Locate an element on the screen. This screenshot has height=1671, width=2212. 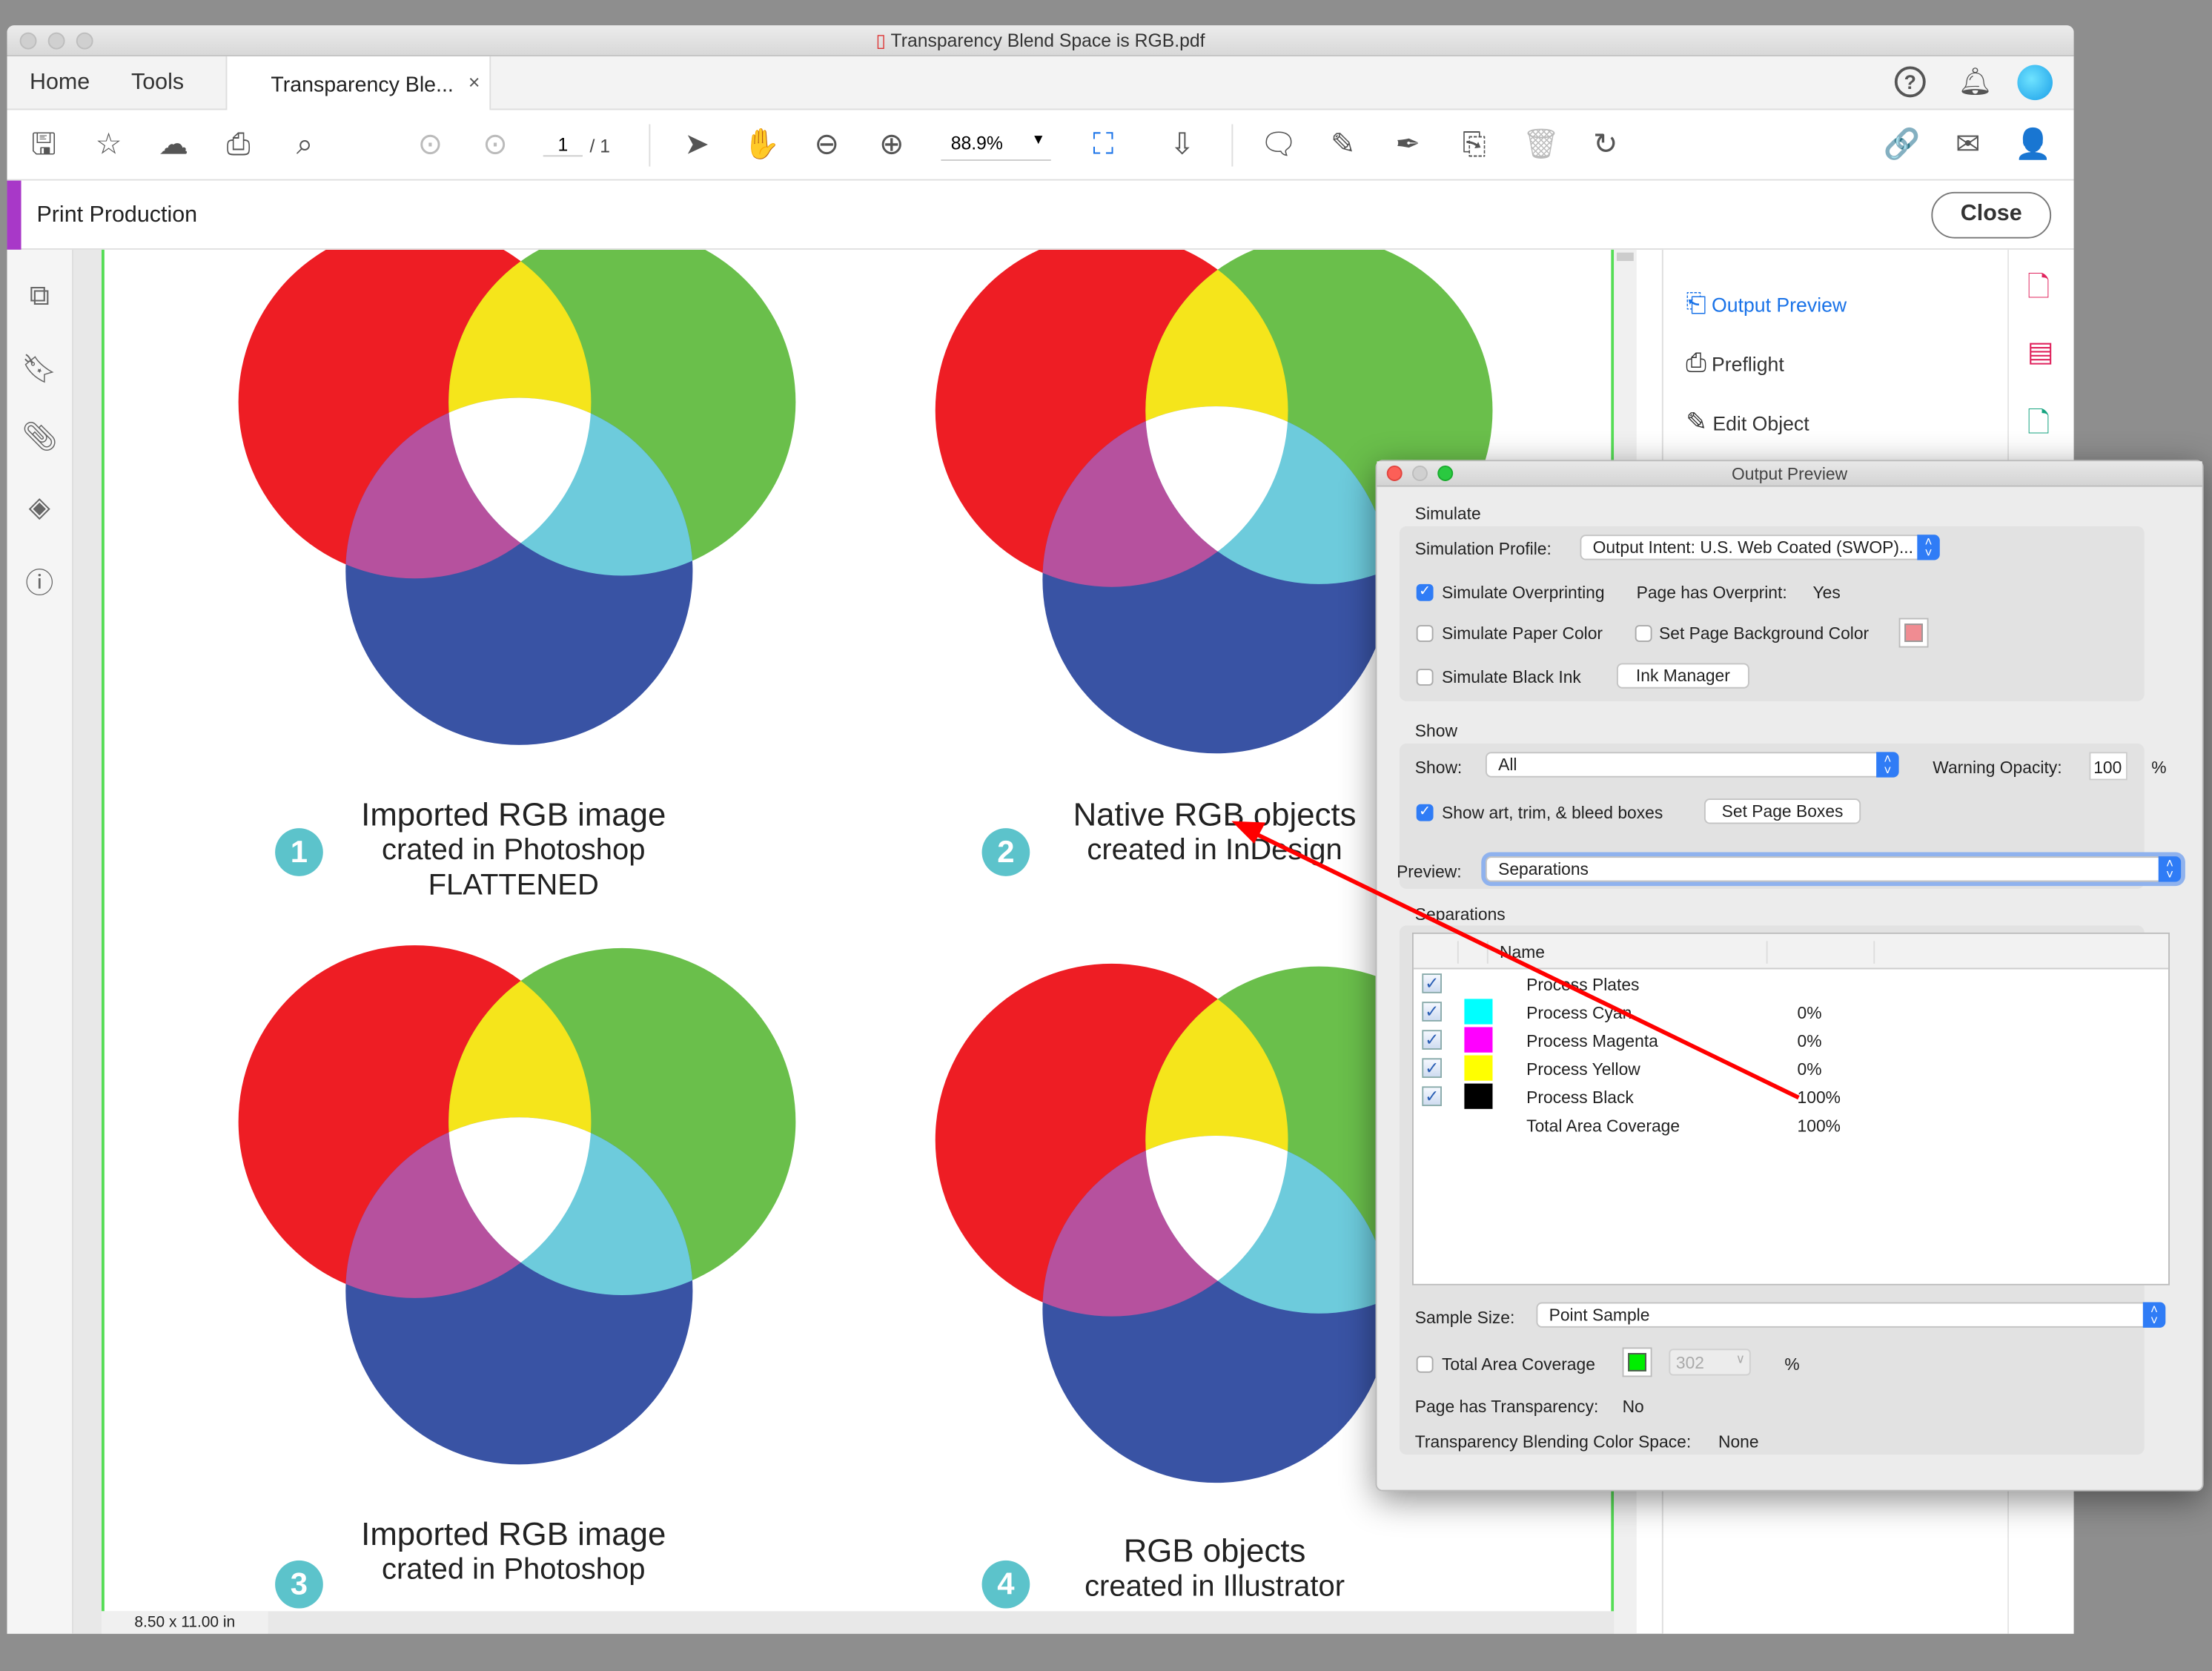
preflight-item: ⎙ Preflight is located at coordinates (1735, 363).